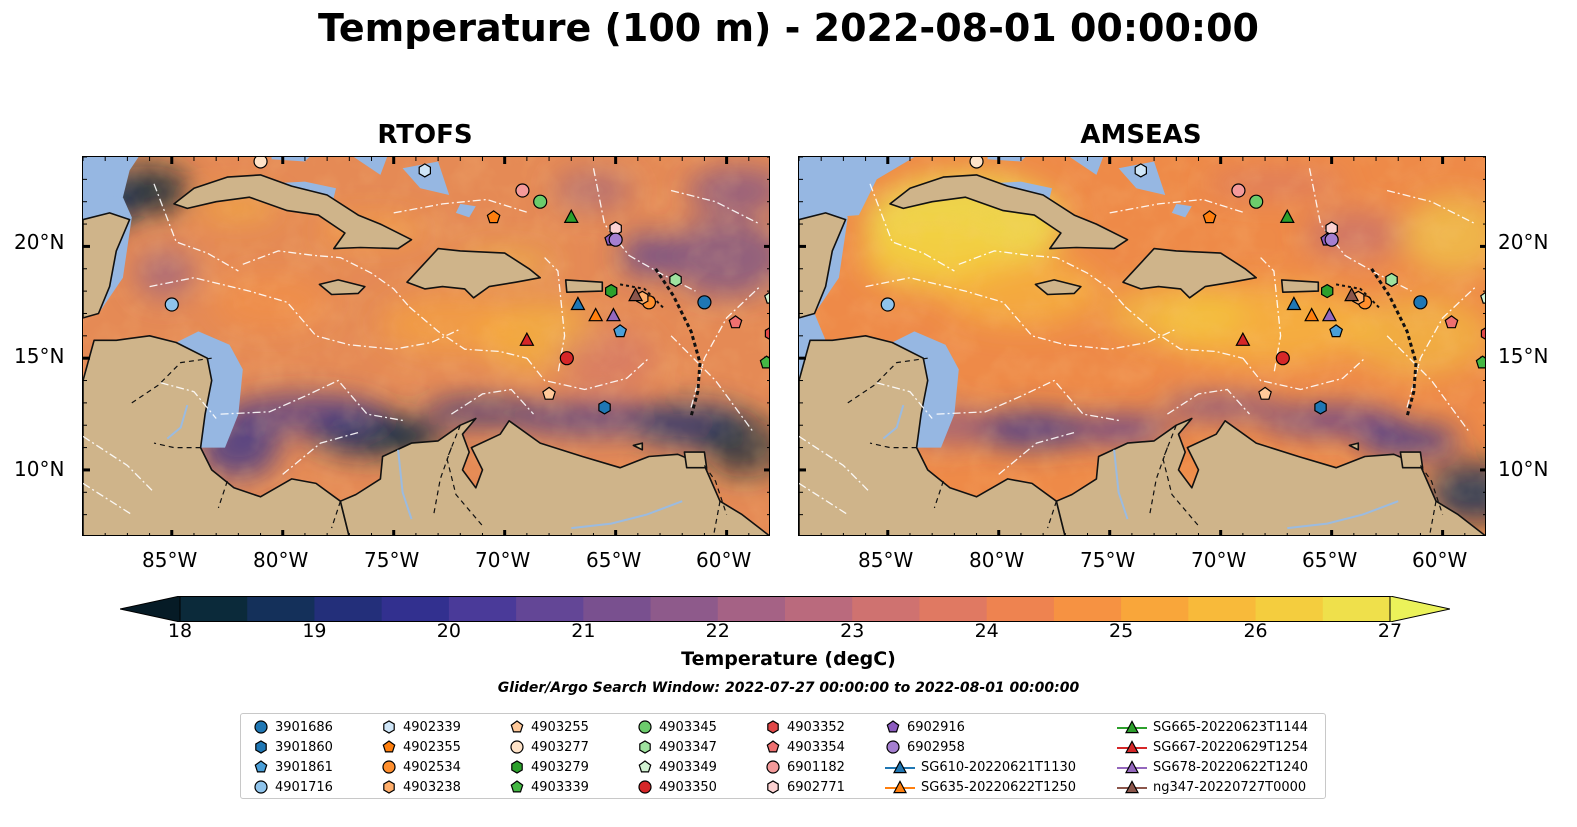  What do you see at coordinates (1352, 294) in the screenshot?
I see `obs-marker-ng347-20220727T0000` at bounding box center [1352, 294].